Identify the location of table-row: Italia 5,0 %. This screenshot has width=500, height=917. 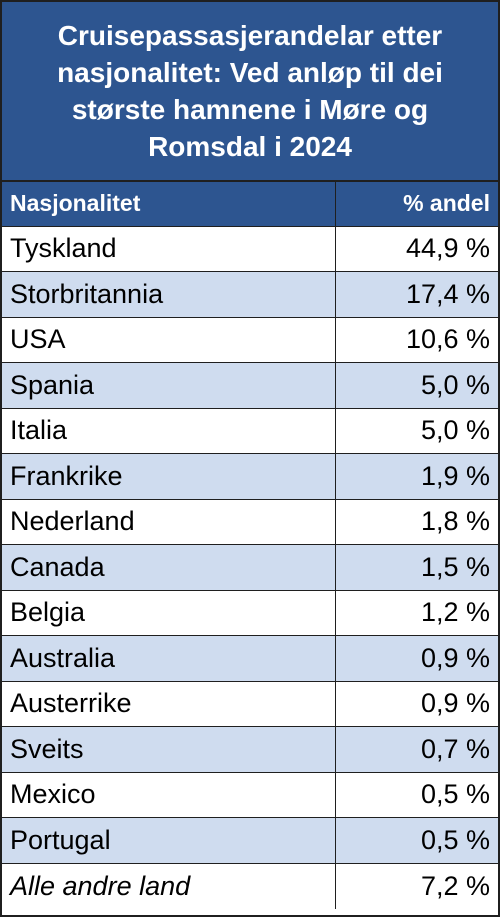
(250, 430).